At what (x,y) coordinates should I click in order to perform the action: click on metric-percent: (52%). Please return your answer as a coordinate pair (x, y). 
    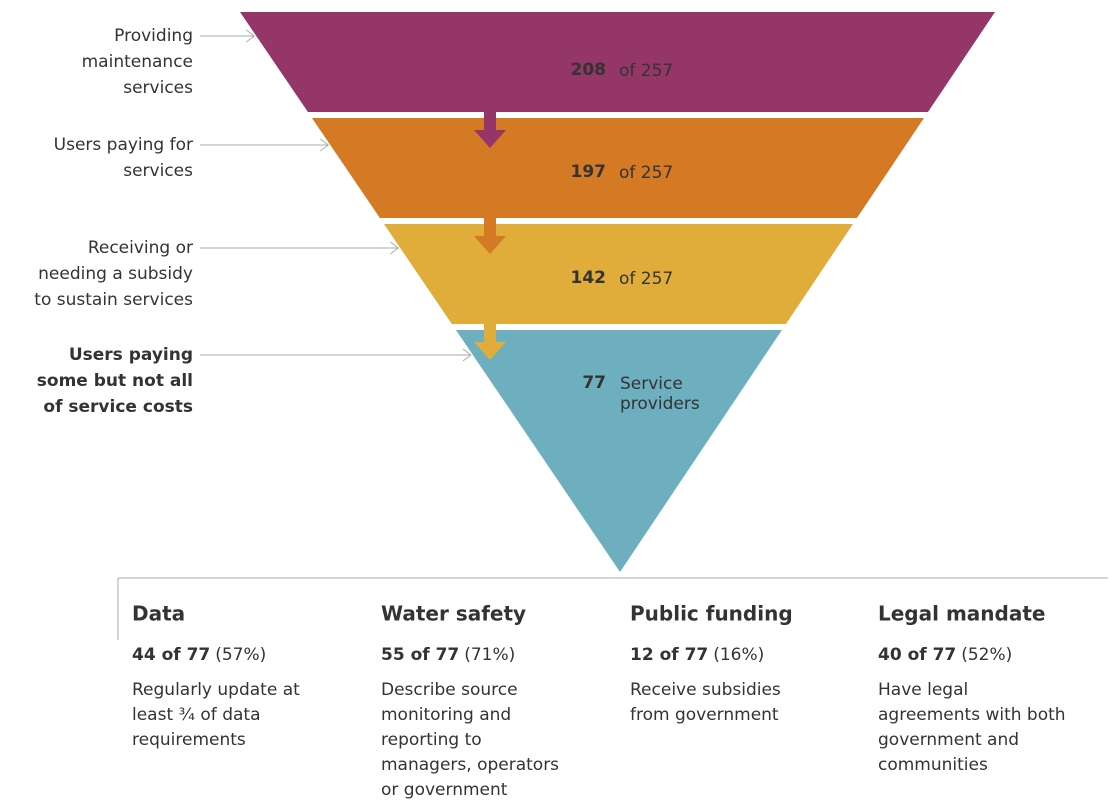
    Looking at the image, I should click on (986, 655).